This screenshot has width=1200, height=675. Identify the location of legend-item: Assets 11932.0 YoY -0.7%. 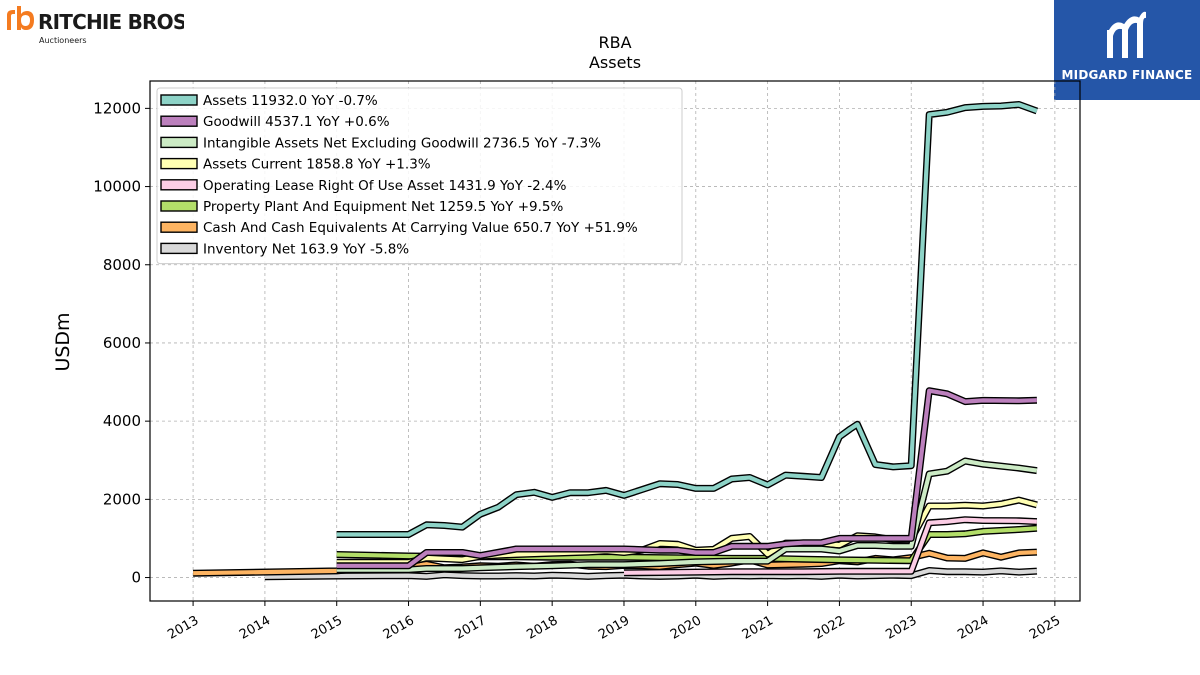
(269, 101).